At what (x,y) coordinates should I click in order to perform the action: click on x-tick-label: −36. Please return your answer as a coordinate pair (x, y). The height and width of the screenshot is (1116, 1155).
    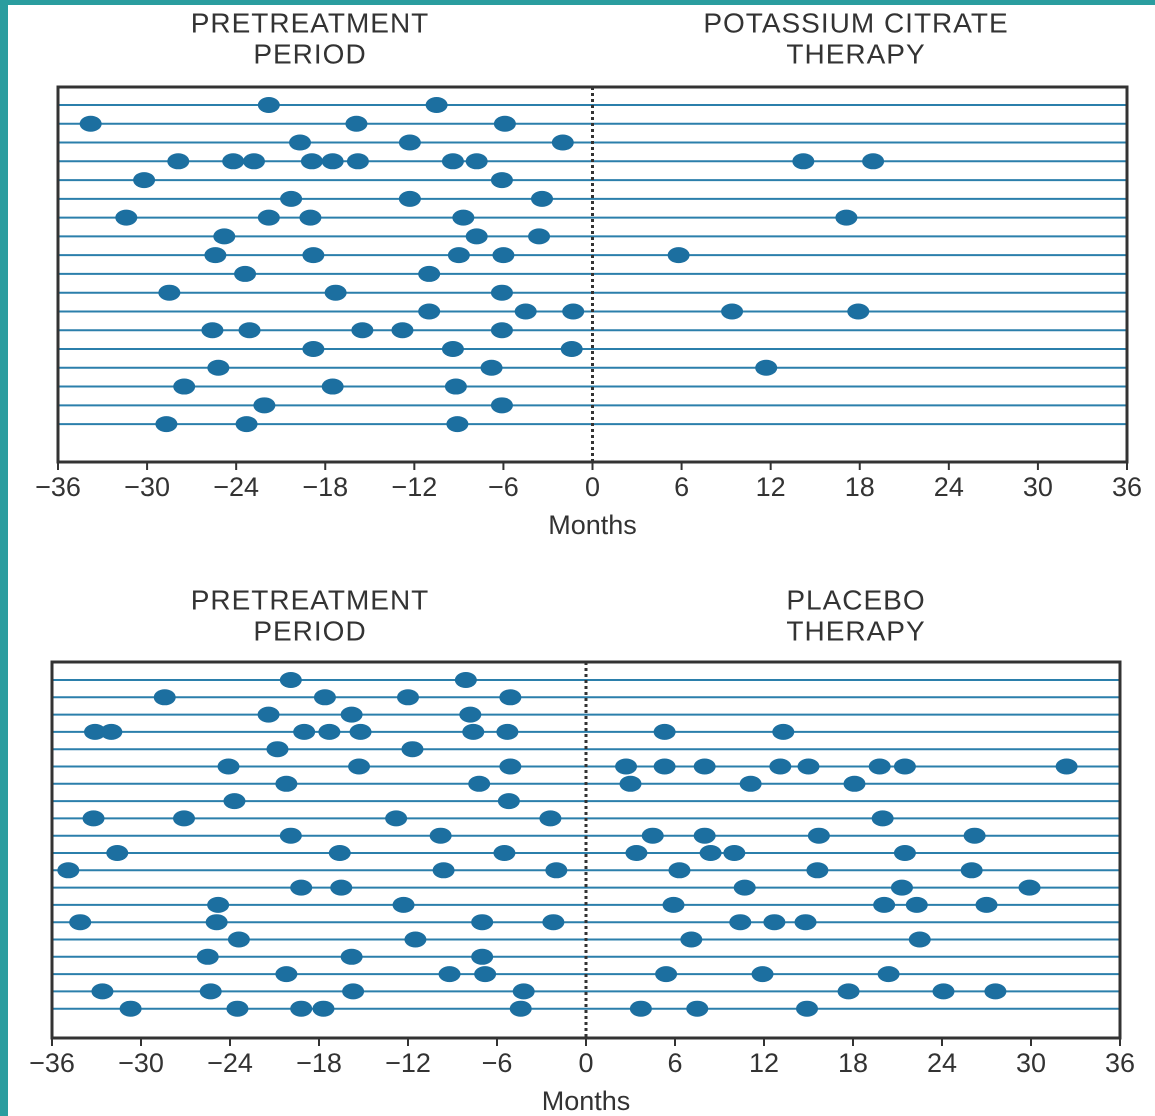
    Looking at the image, I should click on (58, 487).